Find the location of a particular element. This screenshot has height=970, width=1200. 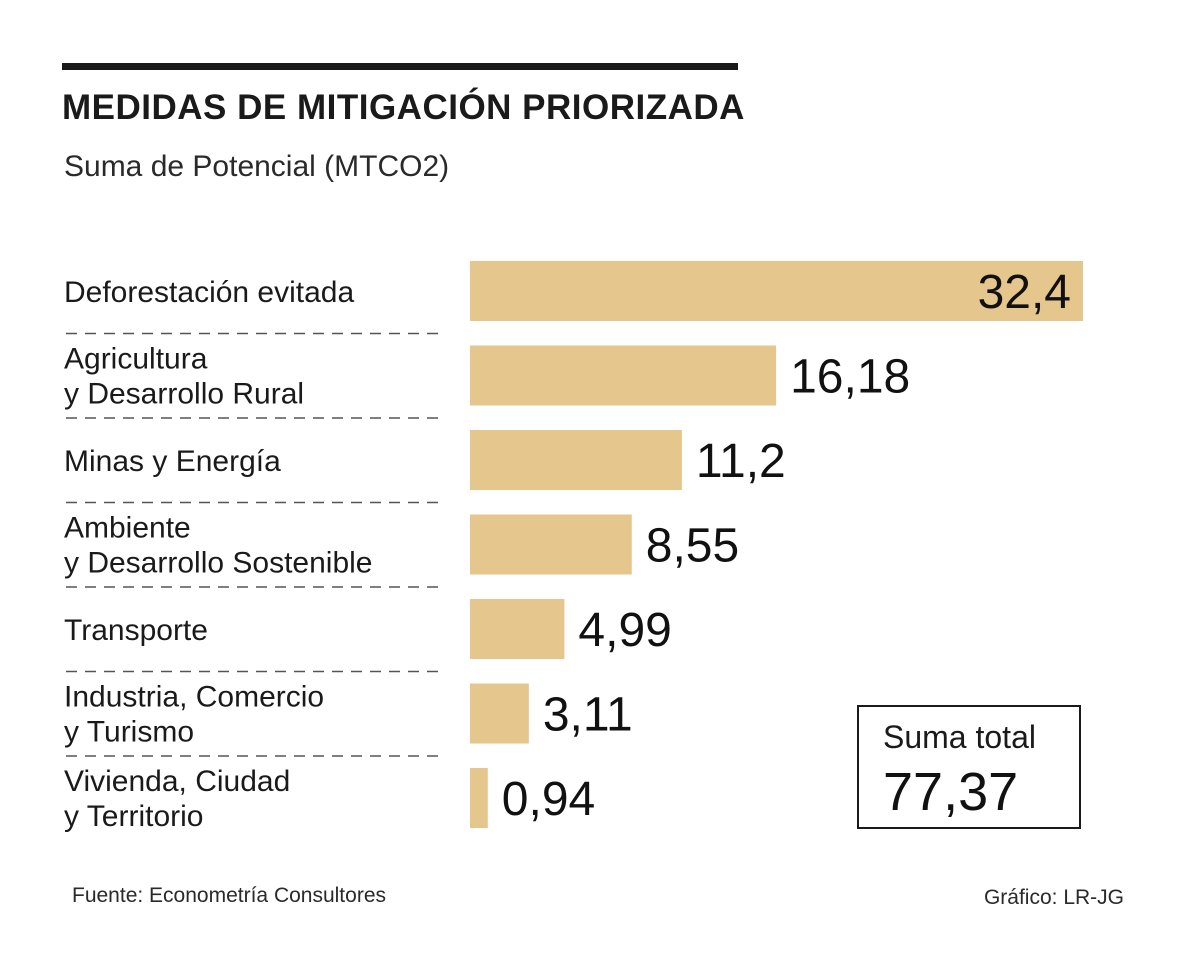

category-label-0: Deforestación evitada is located at coordinates (209, 292).